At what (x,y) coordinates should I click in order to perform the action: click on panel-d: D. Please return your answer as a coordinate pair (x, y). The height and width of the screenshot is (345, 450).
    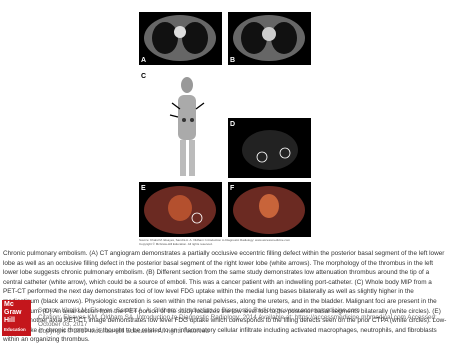
    Looking at the image, I should click on (269, 148).